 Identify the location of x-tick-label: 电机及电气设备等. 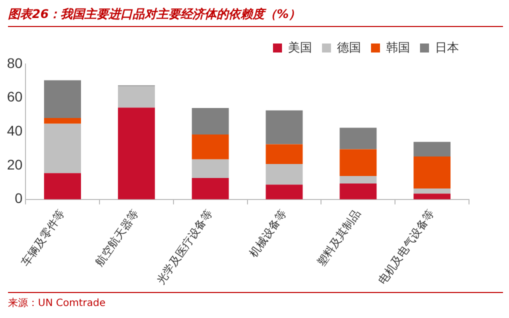
(406, 247).